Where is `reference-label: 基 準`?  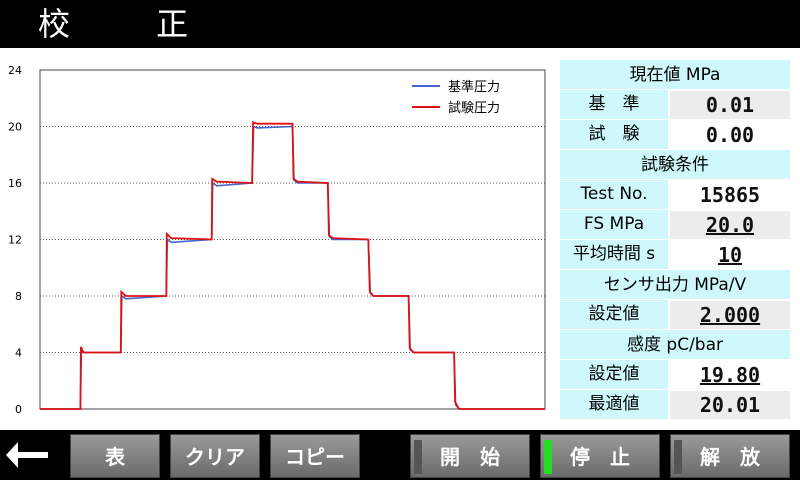 reference-label: 基 準 is located at coordinates (614, 105).